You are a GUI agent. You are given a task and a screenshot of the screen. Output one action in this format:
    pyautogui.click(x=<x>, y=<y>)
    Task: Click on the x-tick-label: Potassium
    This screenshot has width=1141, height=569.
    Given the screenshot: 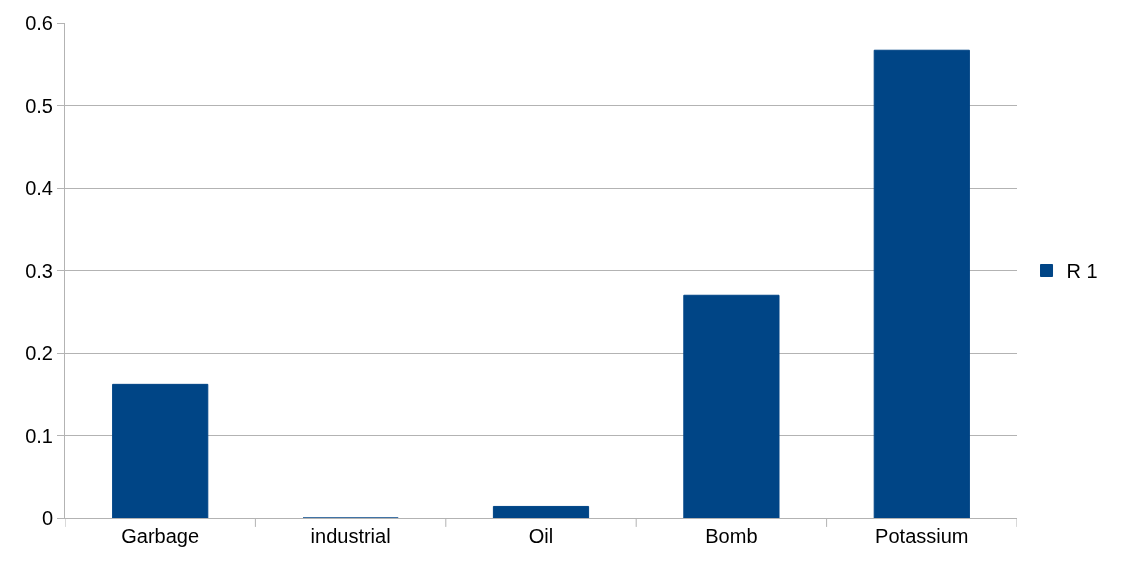 What is the action you would take?
    pyautogui.click(x=922, y=536)
    